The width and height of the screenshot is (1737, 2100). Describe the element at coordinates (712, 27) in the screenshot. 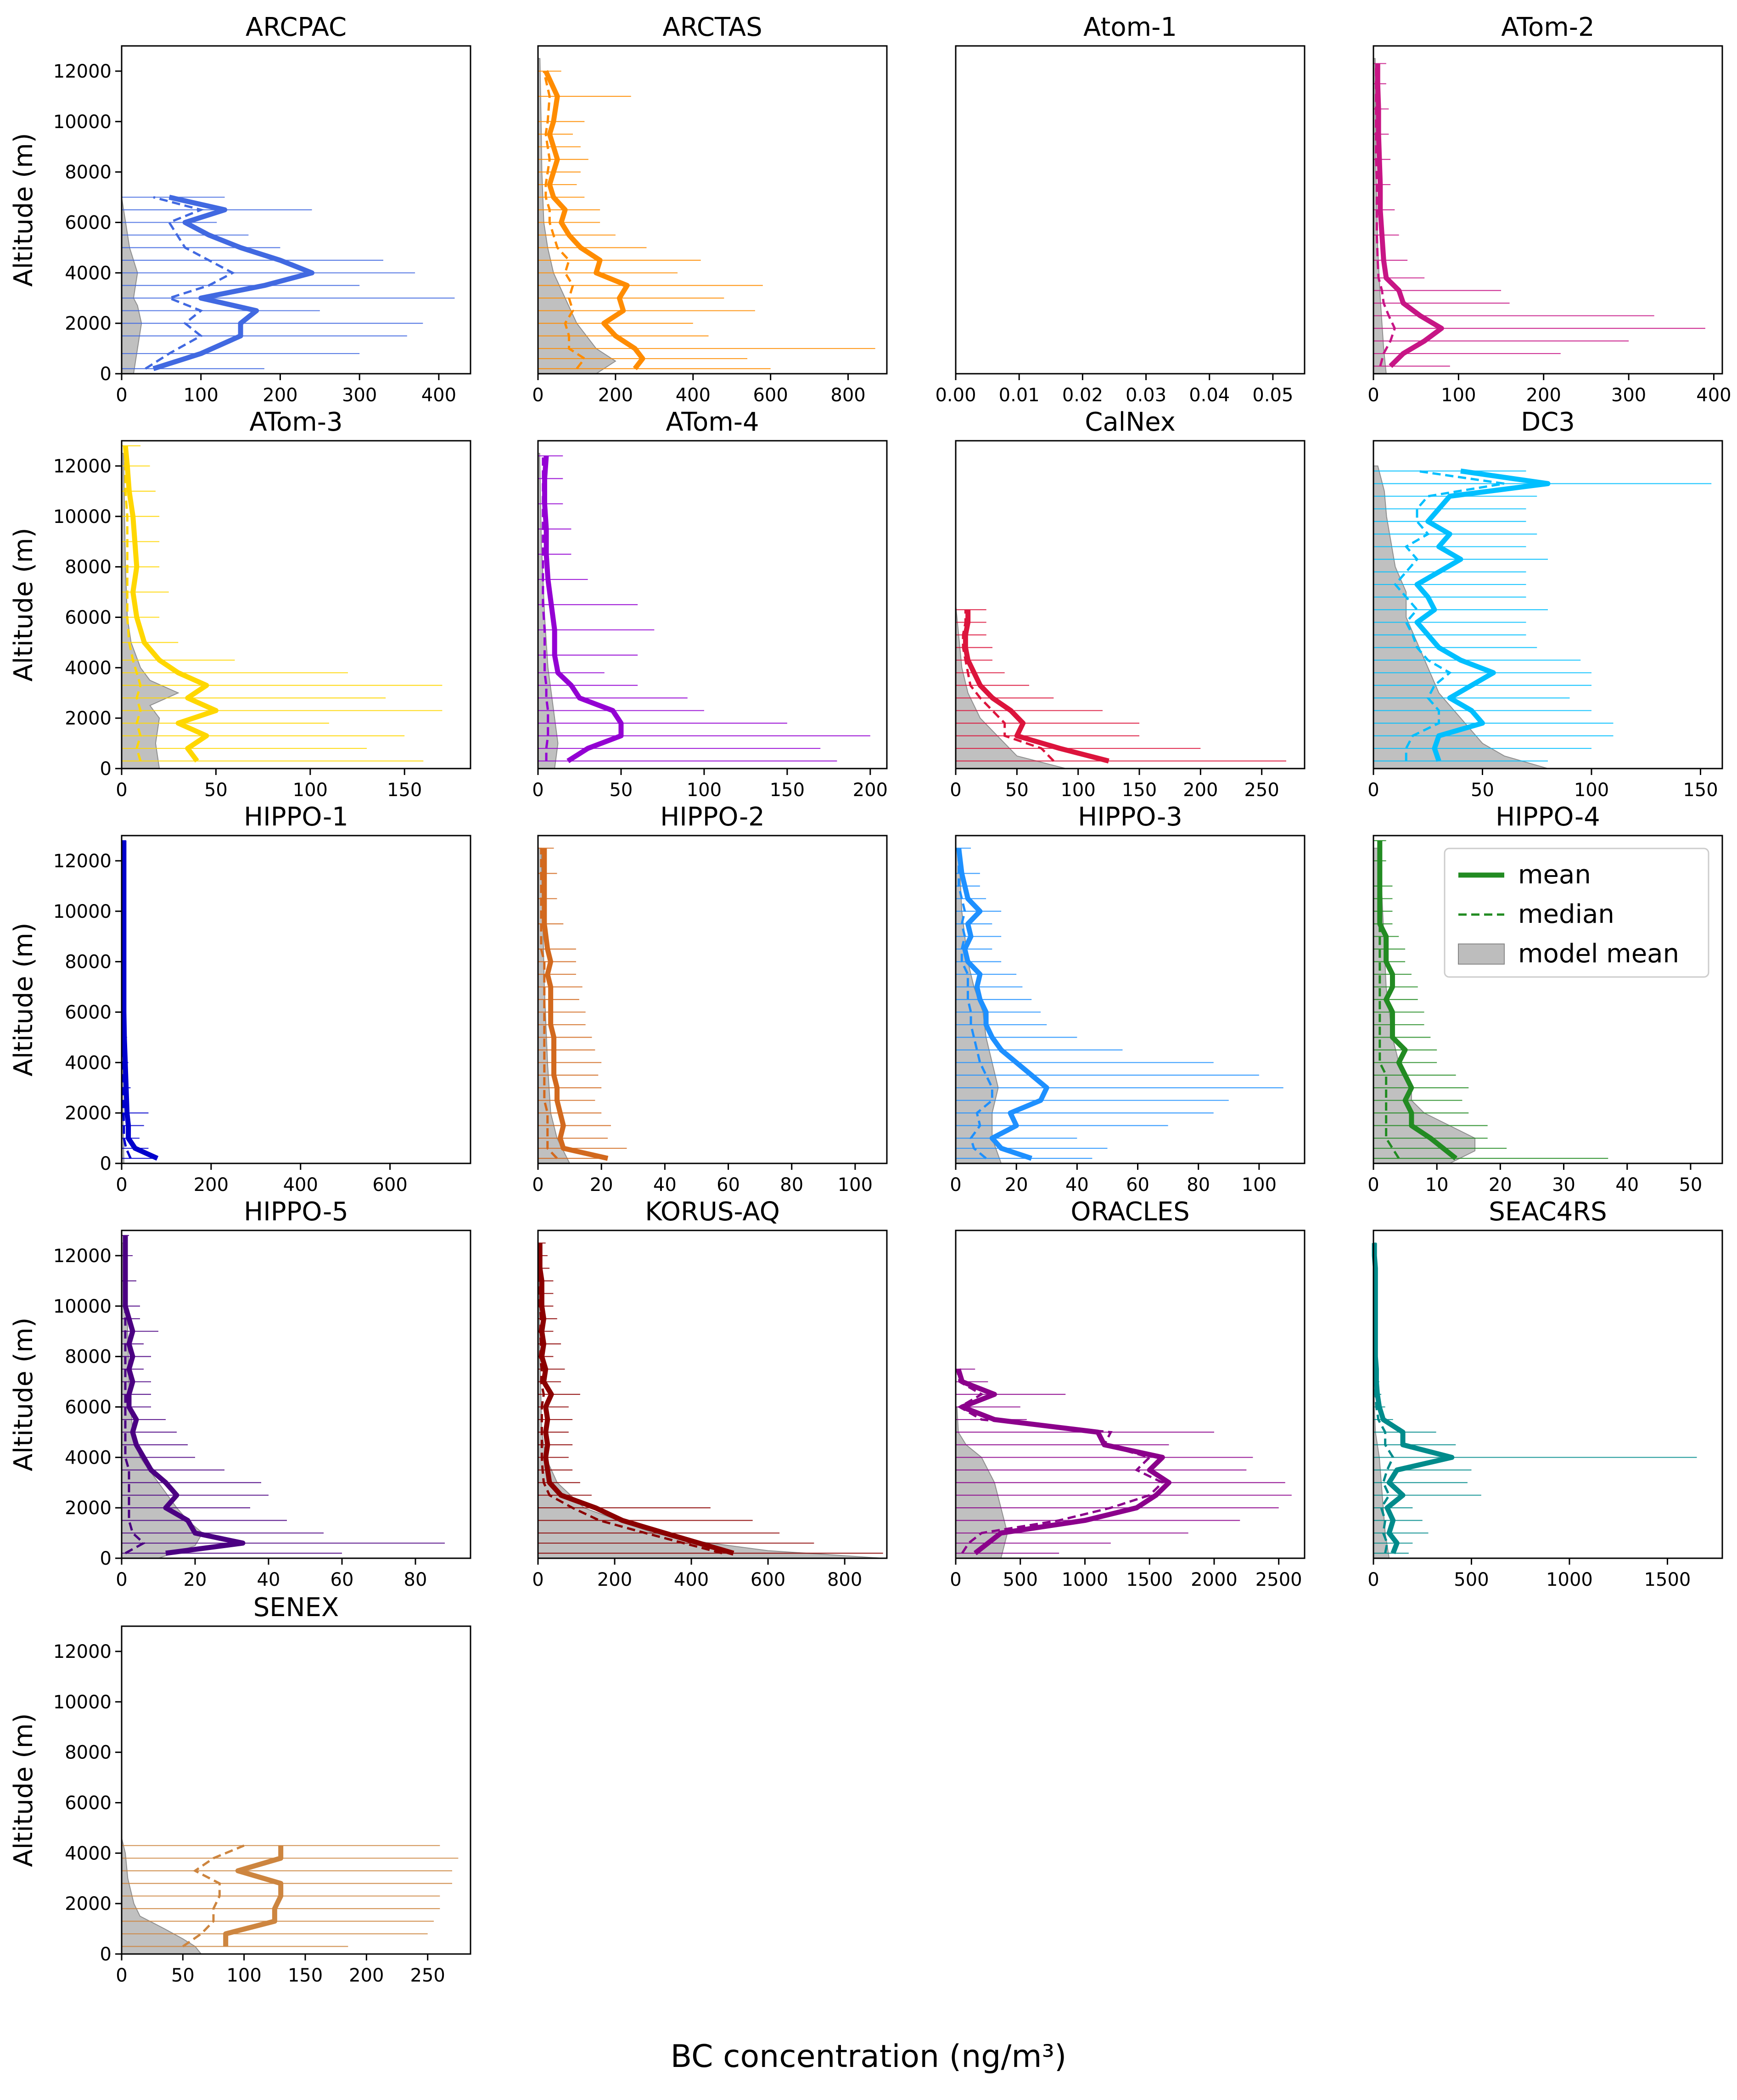

I see `panel-title: ARCTAS` at that location.